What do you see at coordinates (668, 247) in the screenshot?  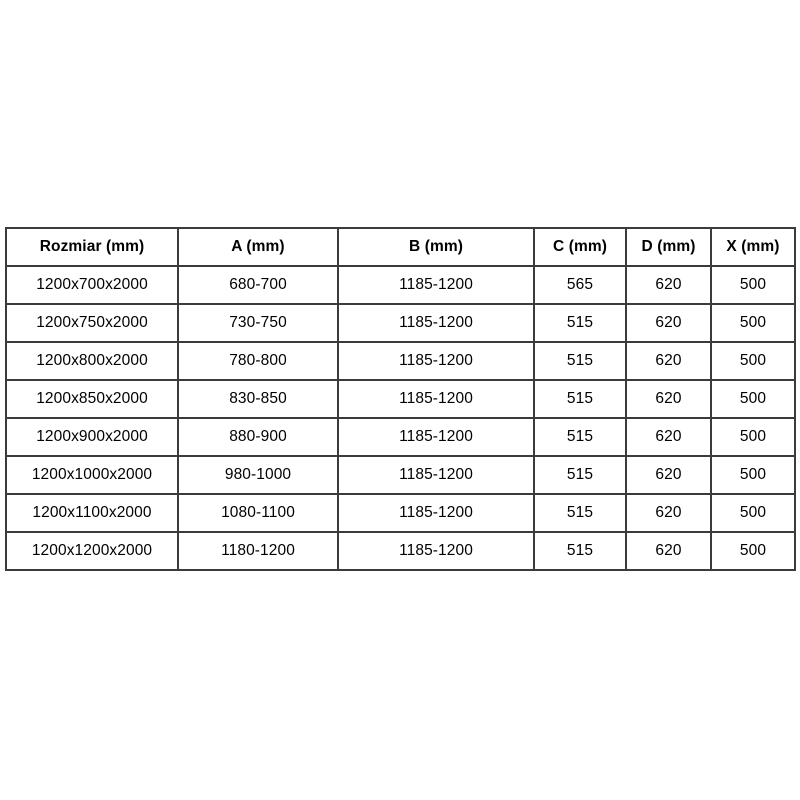 I see `column-header-d: D (mm)` at bounding box center [668, 247].